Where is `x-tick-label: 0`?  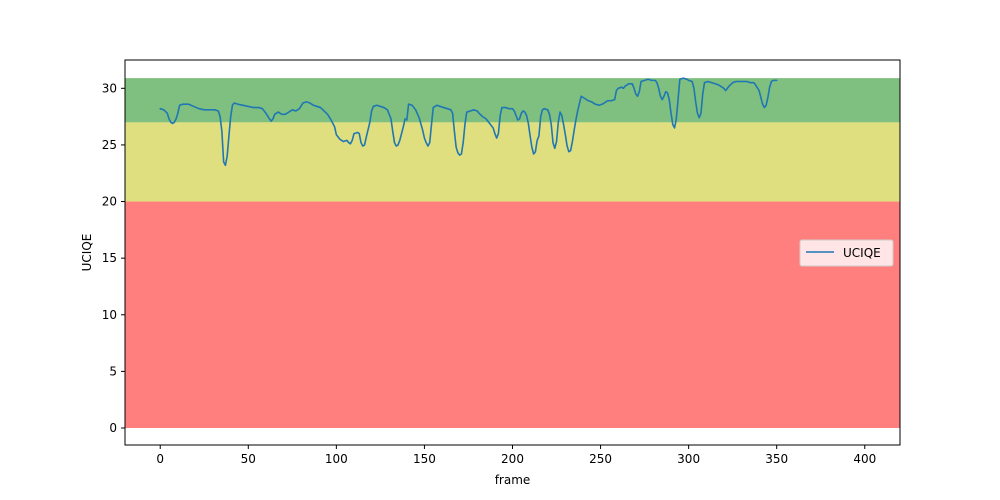 x-tick-label: 0 is located at coordinates (160, 459).